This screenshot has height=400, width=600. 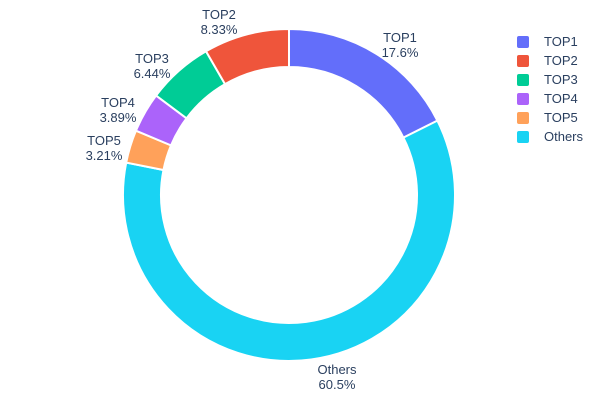 What do you see at coordinates (400, 37) in the screenshot?
I see `slice-label-name: TOP1` at bounding box center [400, 37].